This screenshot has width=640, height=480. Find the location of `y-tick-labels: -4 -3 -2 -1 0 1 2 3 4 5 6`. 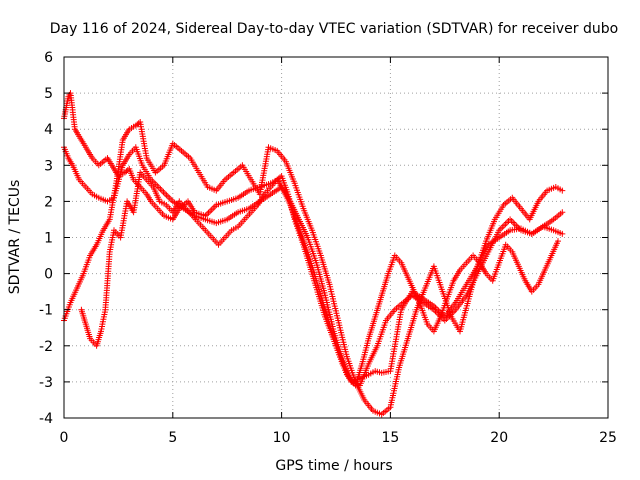

y-tick-labels: -4 -3 -2 -1 0 1 2 3 4 5 6 is located at coordinates (46, 238).